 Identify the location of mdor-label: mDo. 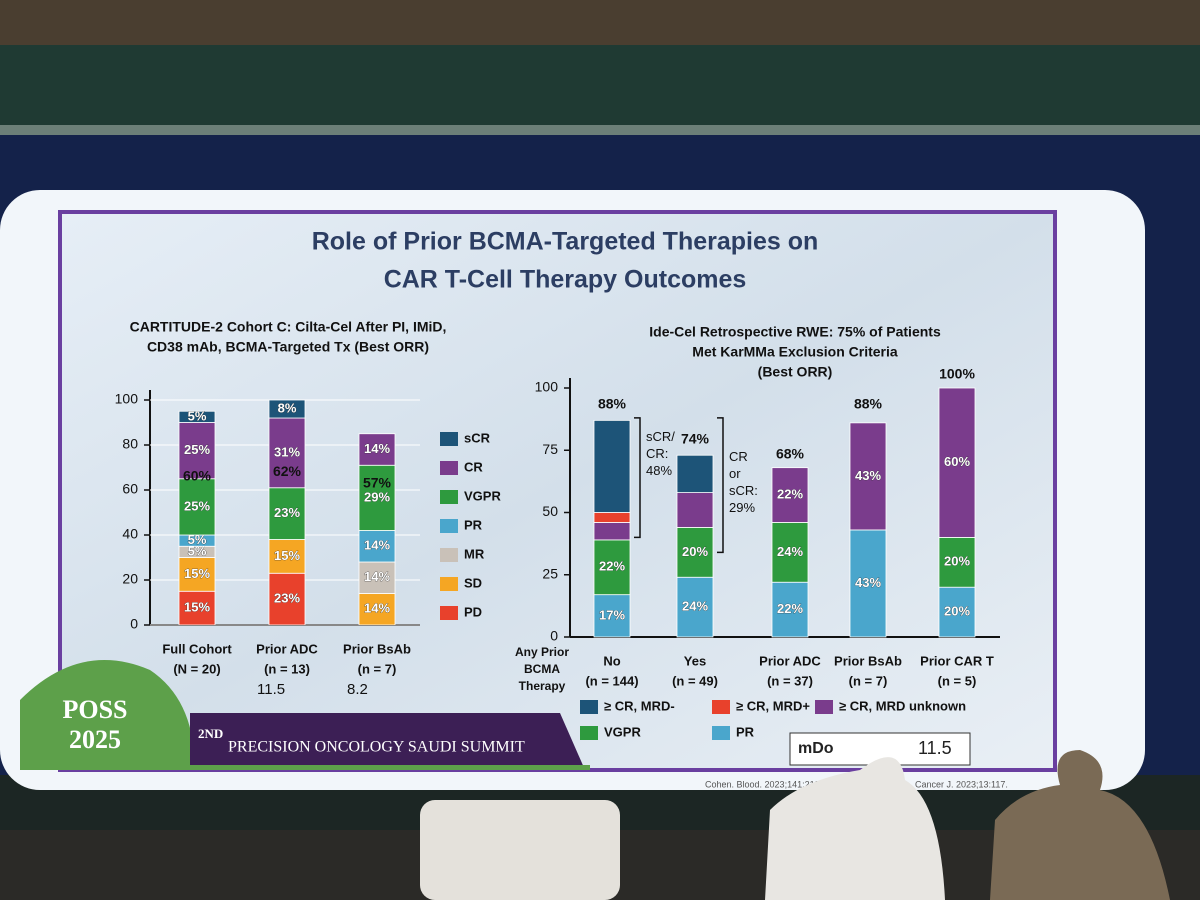
(816, 748).